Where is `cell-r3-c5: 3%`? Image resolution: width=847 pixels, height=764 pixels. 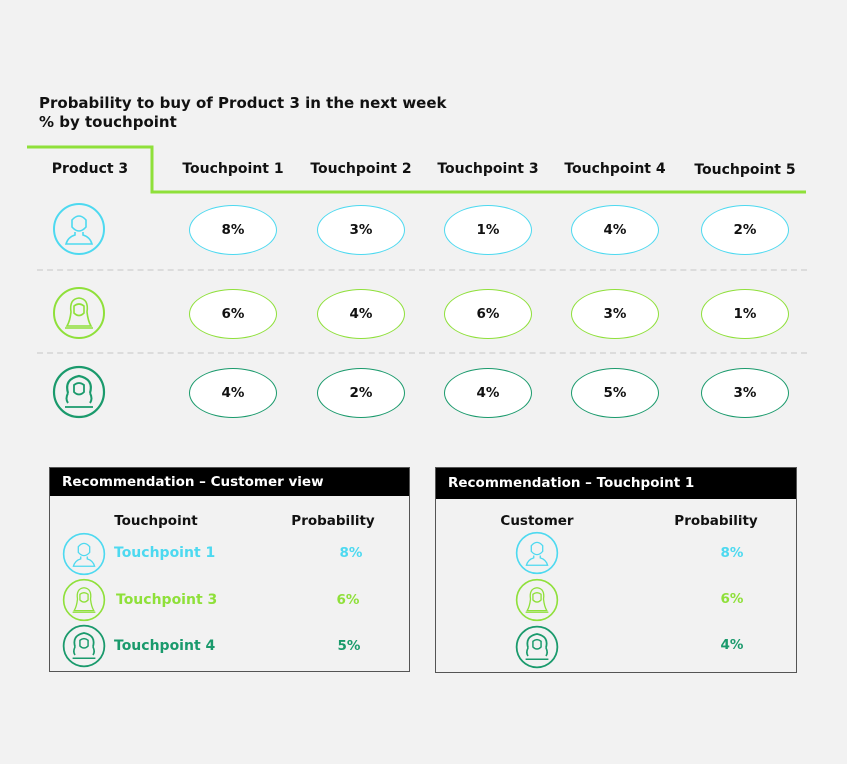 cell-r3-c5: 3% is located at coordinates (745, 393).